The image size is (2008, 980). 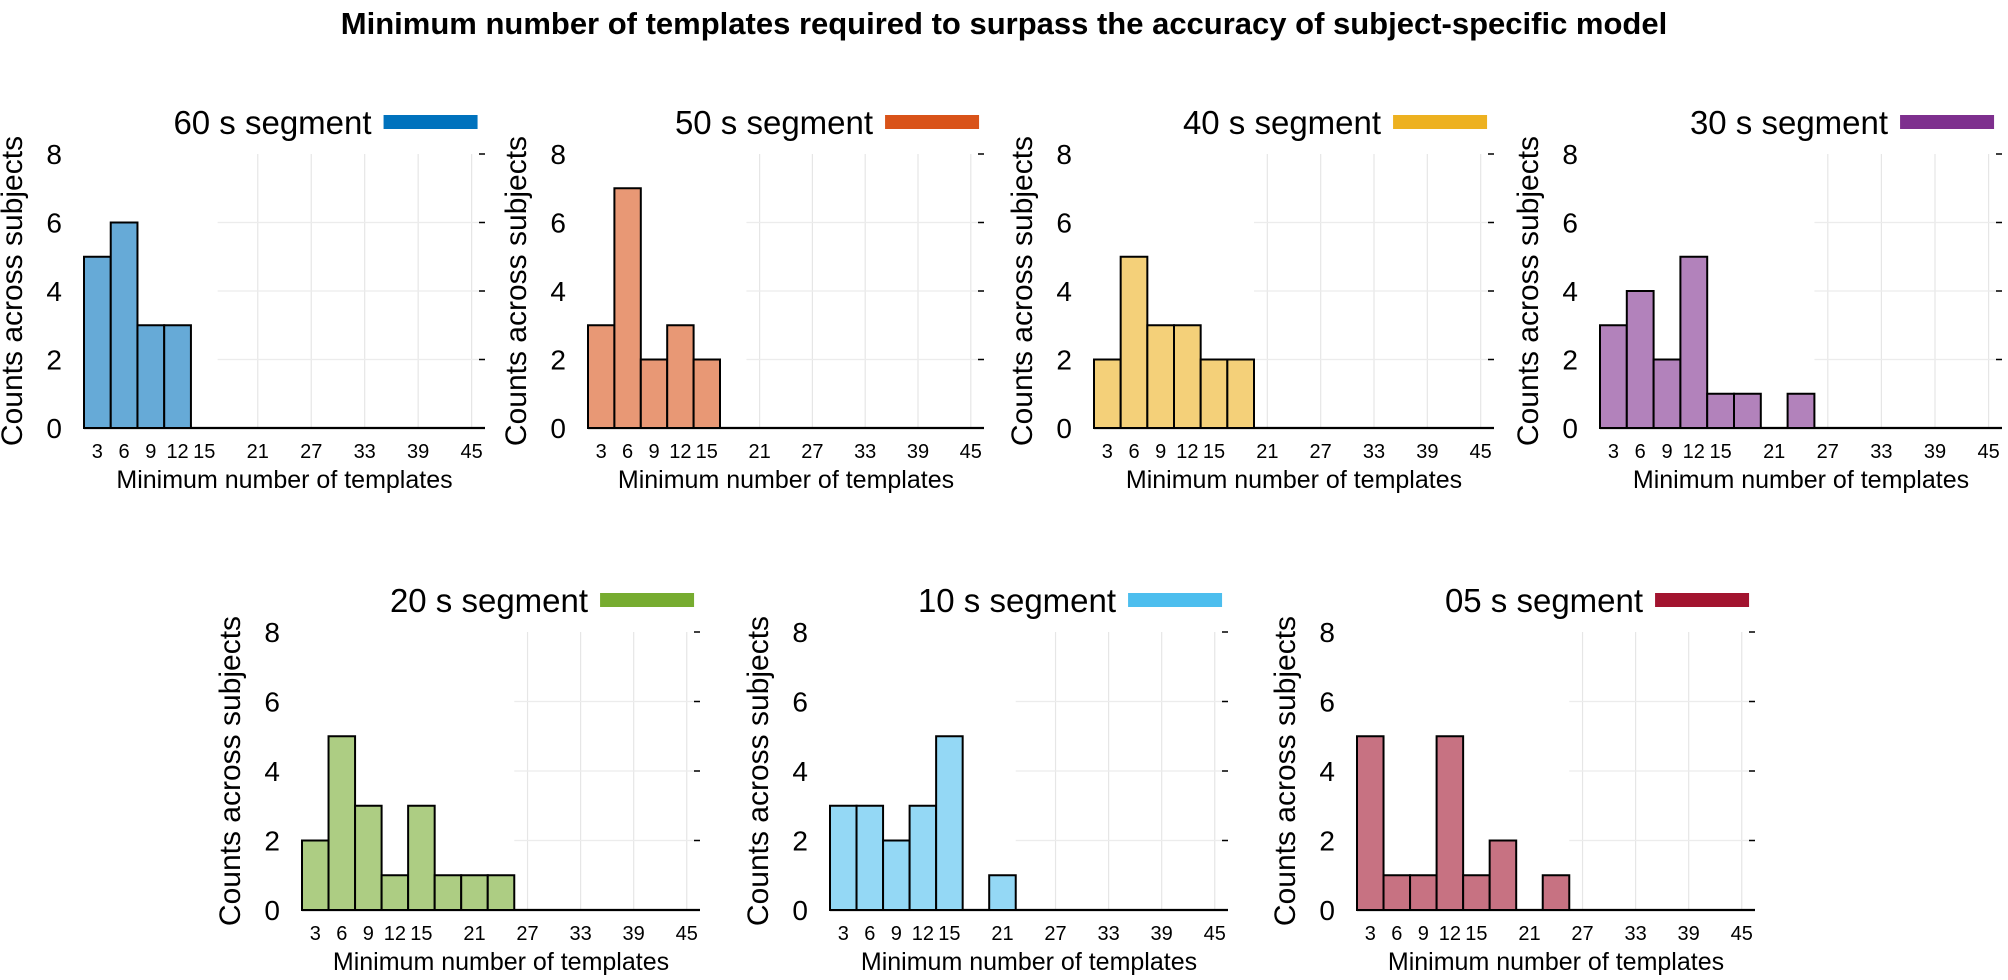 I want to click on panel-title: 40 s segment, so click(x=1282, y=122).